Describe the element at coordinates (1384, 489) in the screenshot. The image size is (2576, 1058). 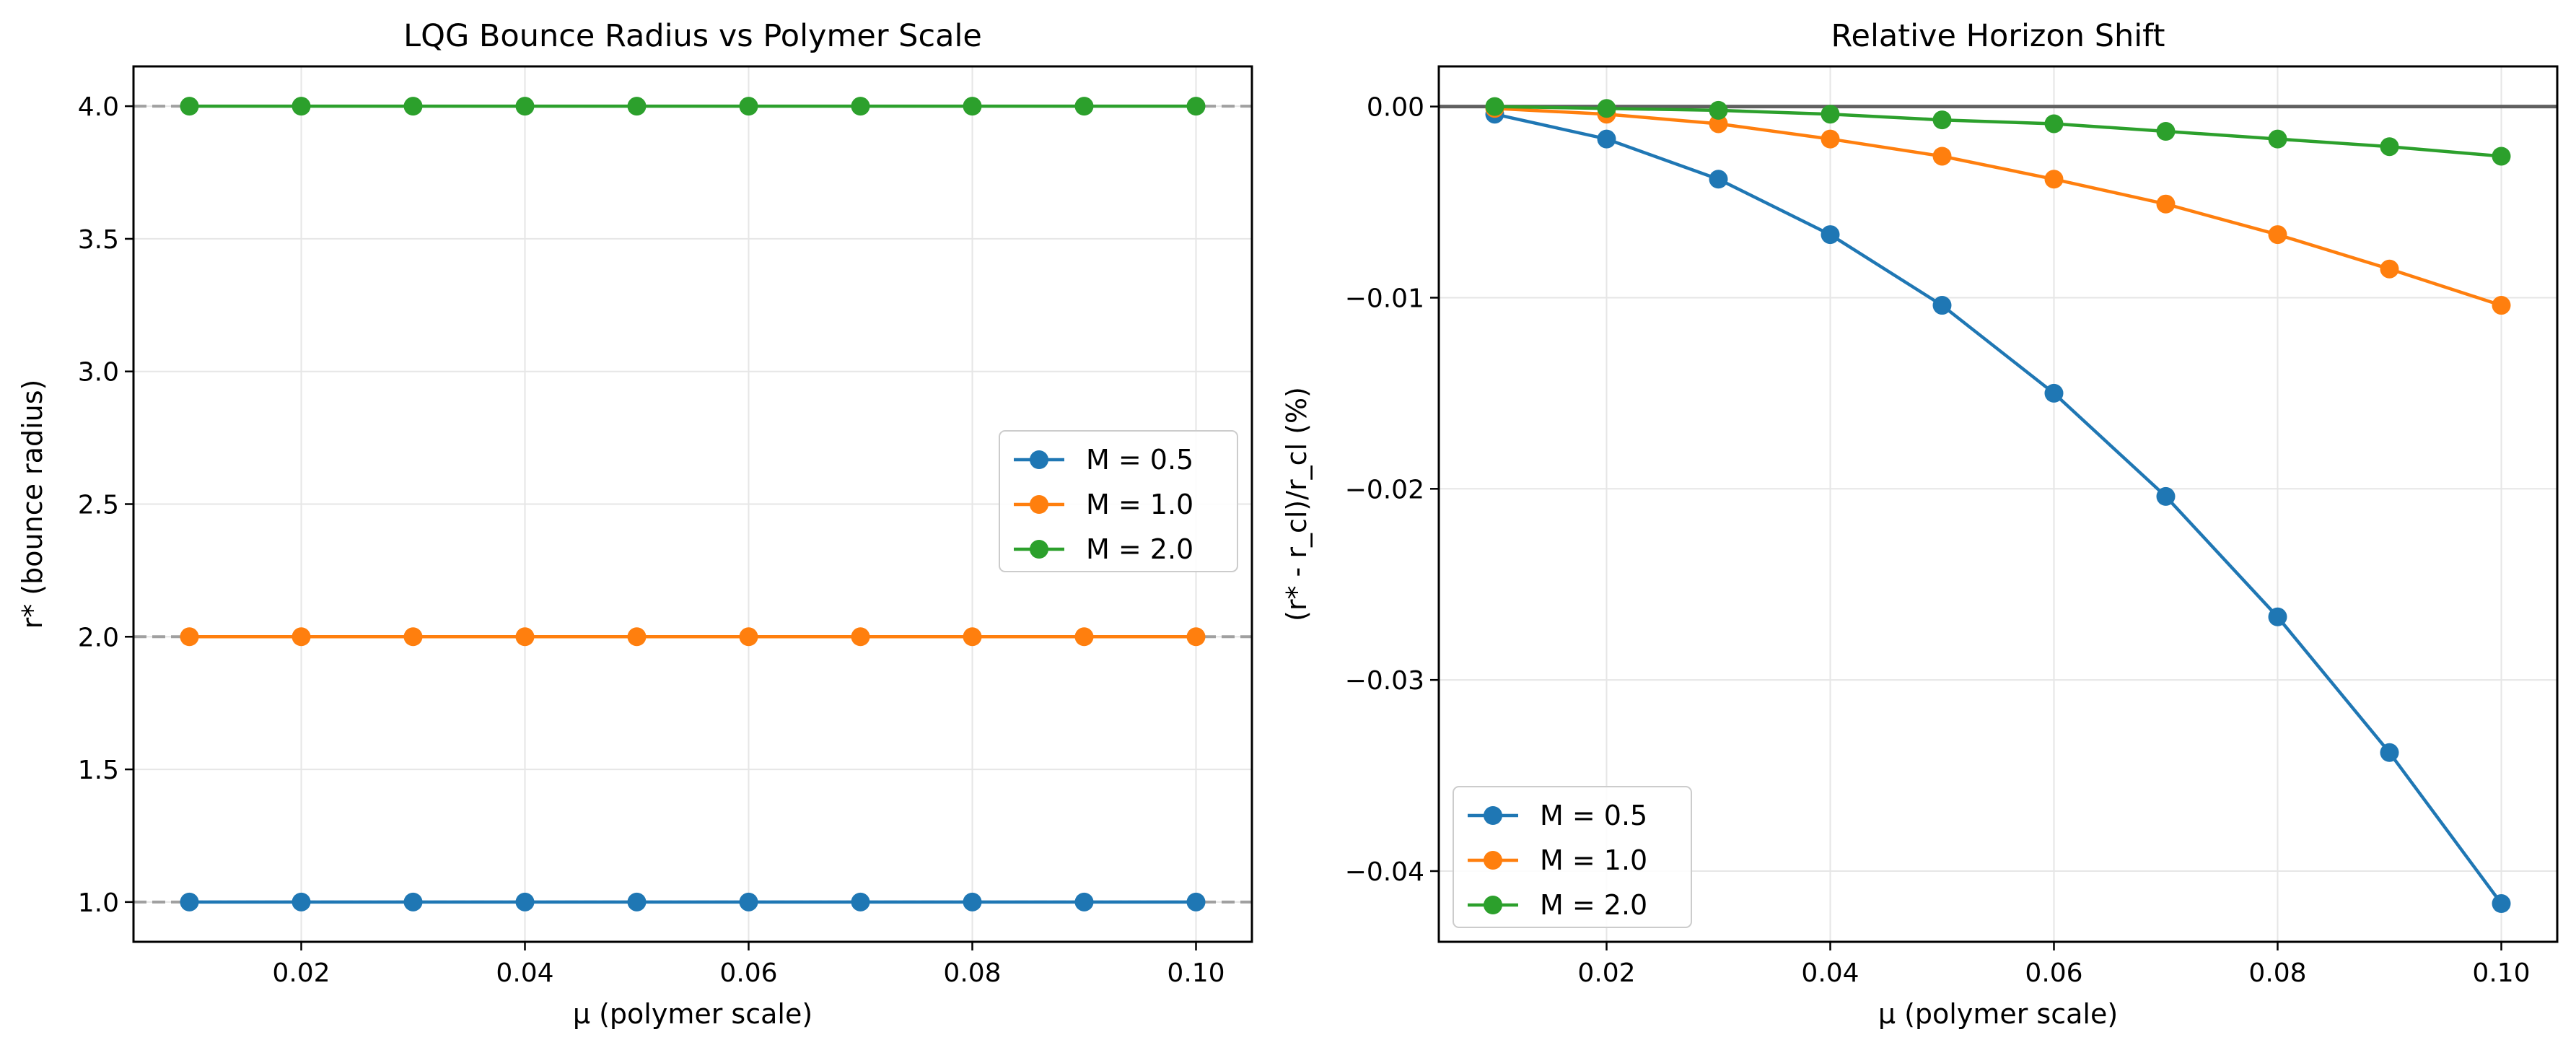
I see `y-tick-label: −0.02` at that location.